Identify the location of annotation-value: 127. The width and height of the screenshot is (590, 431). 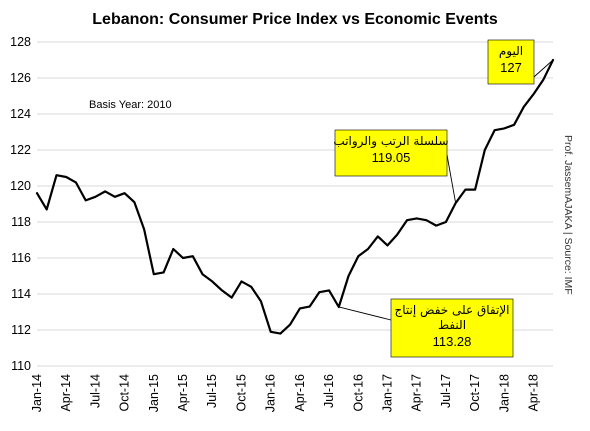
(511, 67).